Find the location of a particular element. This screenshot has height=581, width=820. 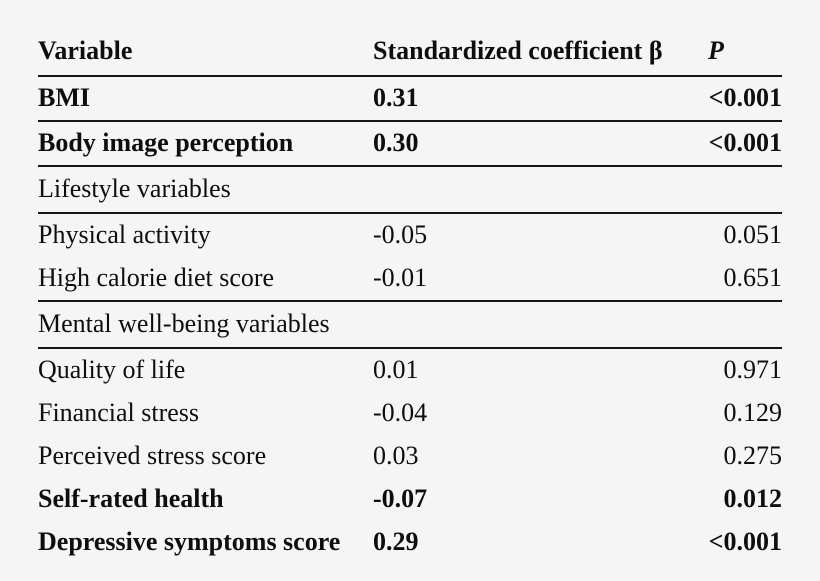

table-row-quality-of-life: Quality of life 0.01 0.971 is located at coordinates (410, 370).